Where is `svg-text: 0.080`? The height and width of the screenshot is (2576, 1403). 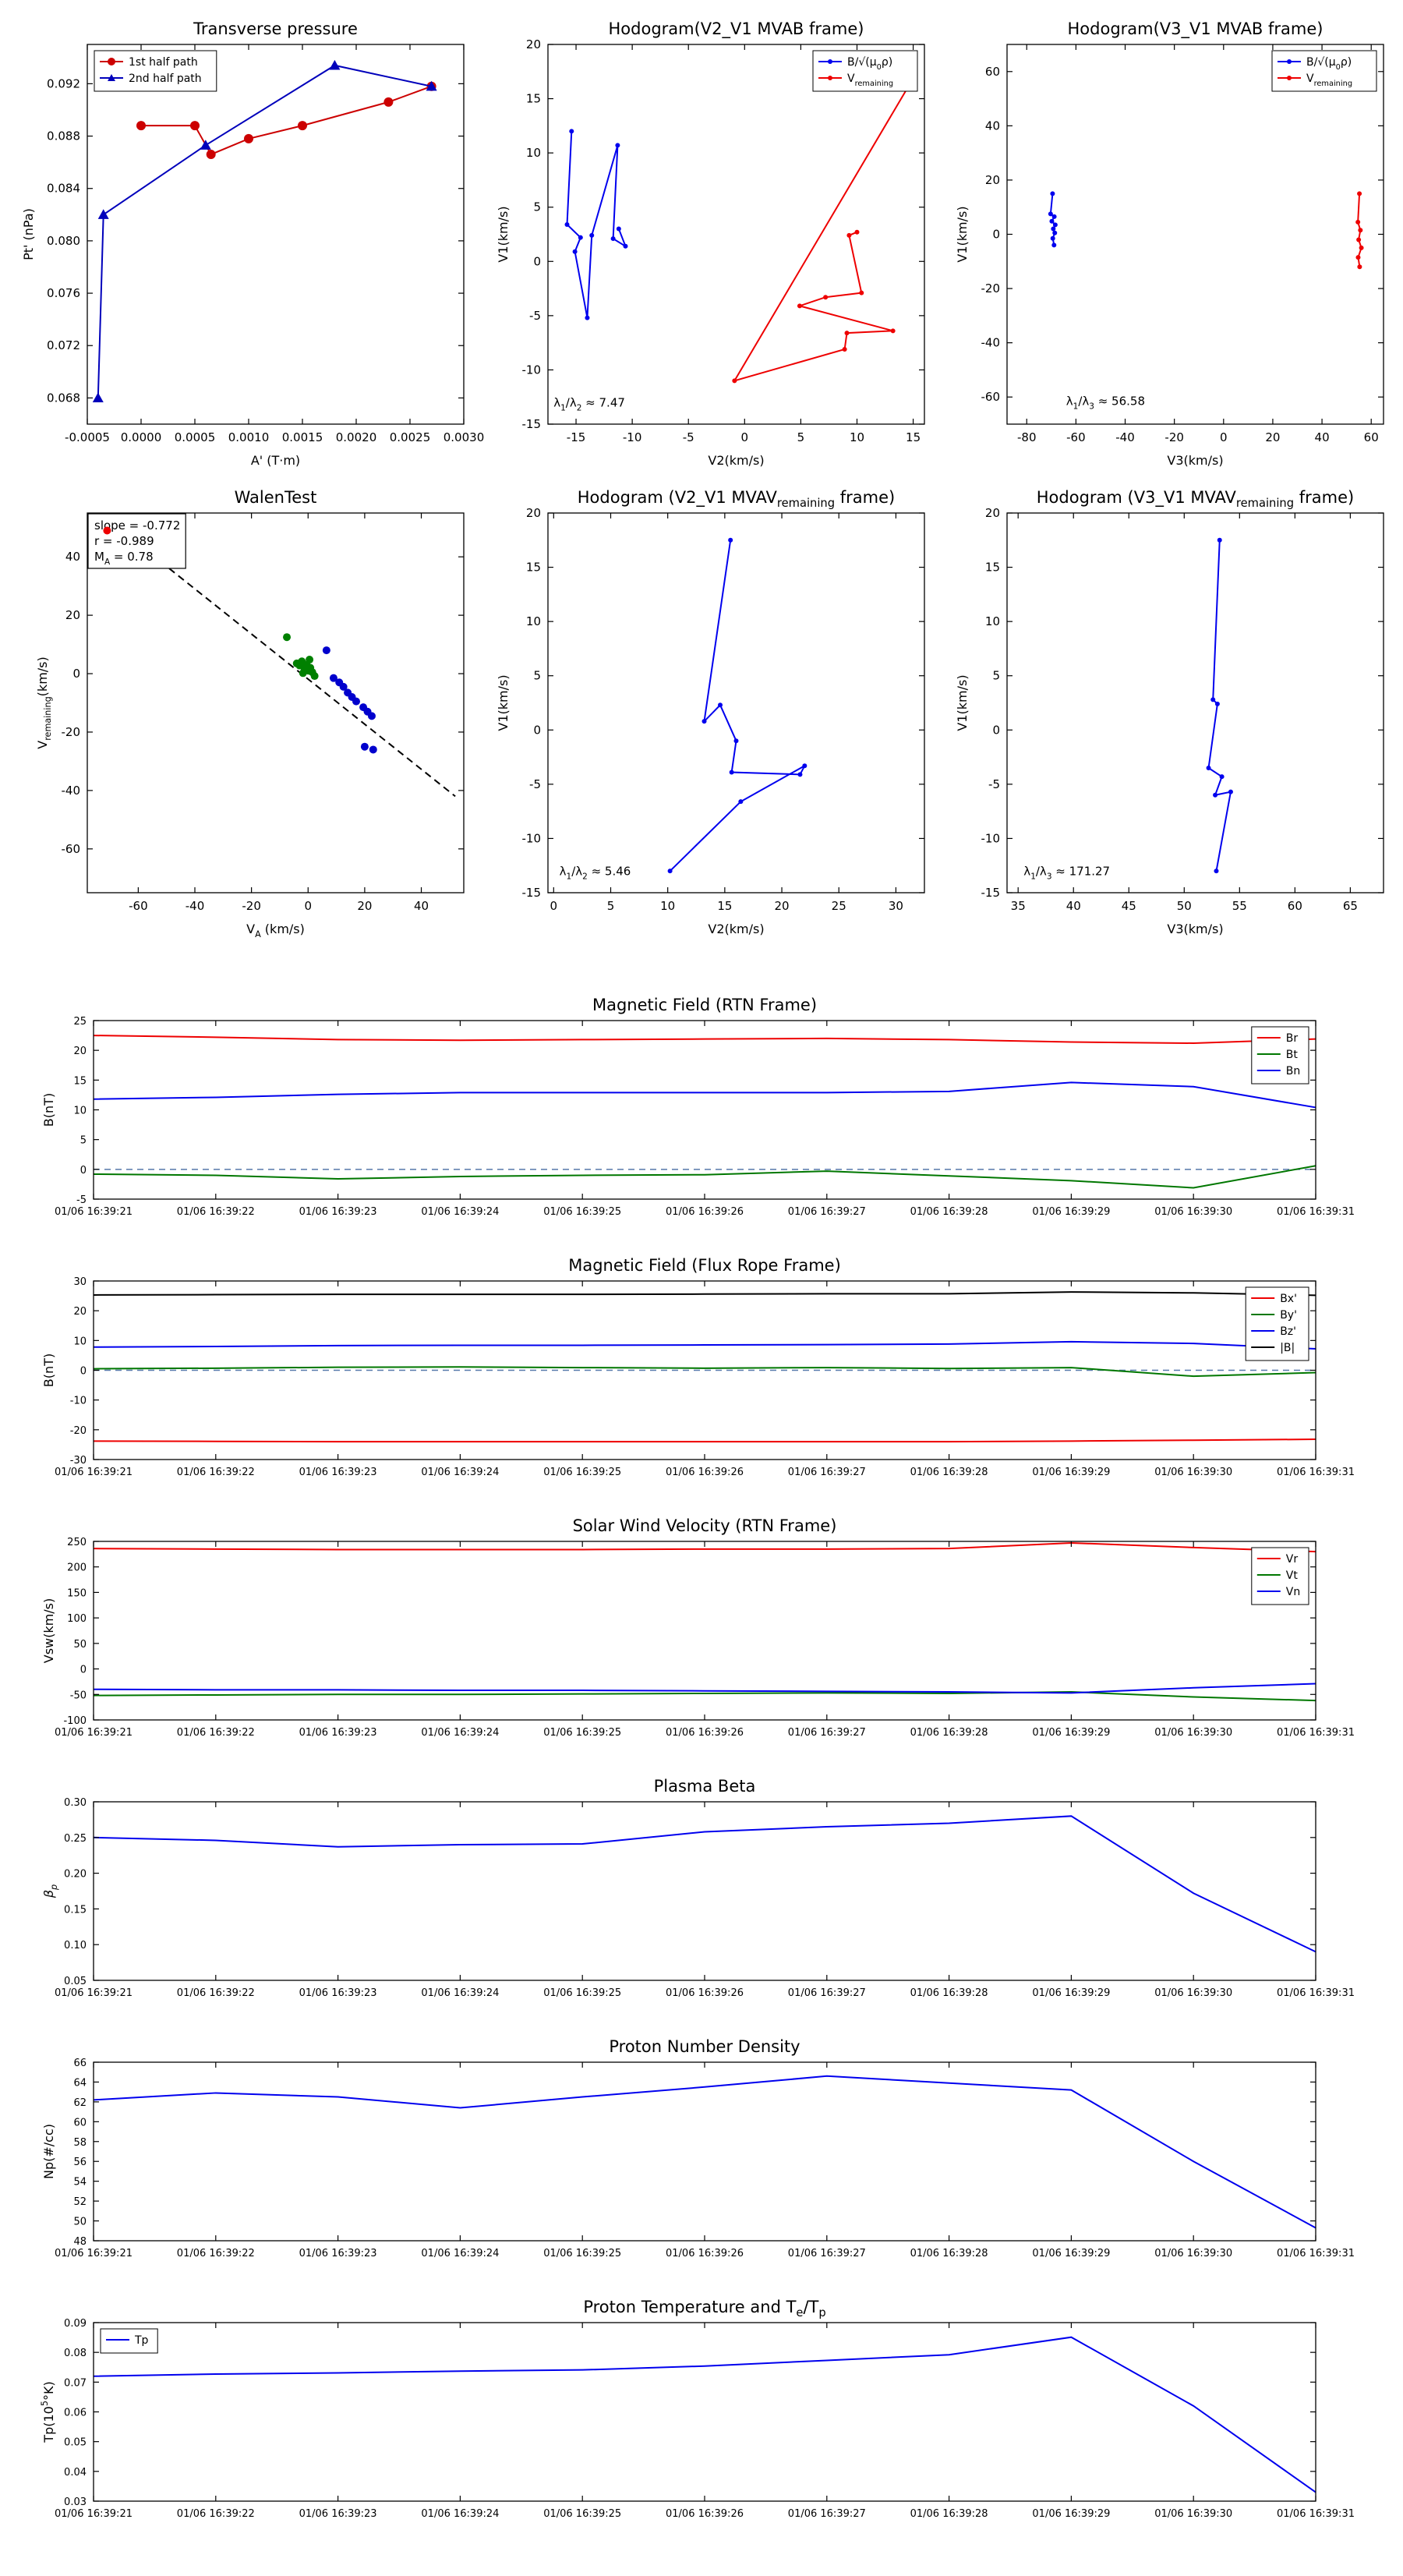
svg-text: 0.080 is located at coordinates (63, 241).